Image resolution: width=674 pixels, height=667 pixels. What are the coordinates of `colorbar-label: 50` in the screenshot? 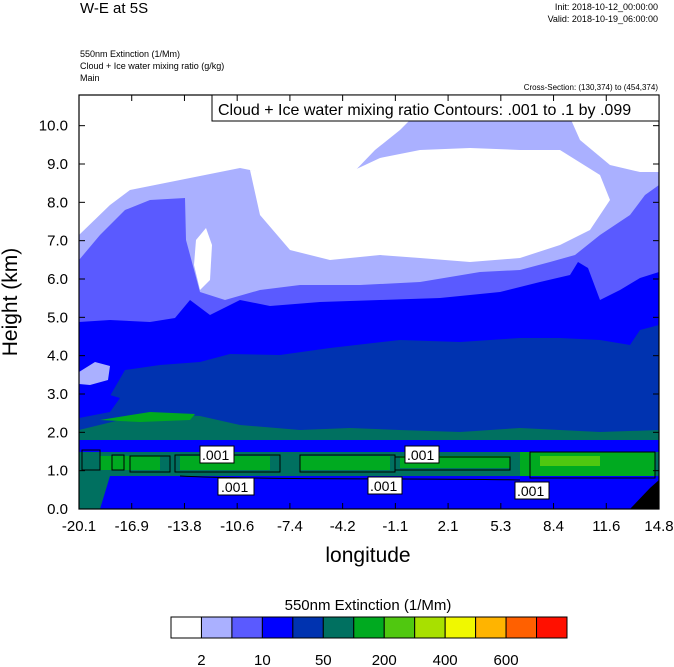 It's located at (323, 659).